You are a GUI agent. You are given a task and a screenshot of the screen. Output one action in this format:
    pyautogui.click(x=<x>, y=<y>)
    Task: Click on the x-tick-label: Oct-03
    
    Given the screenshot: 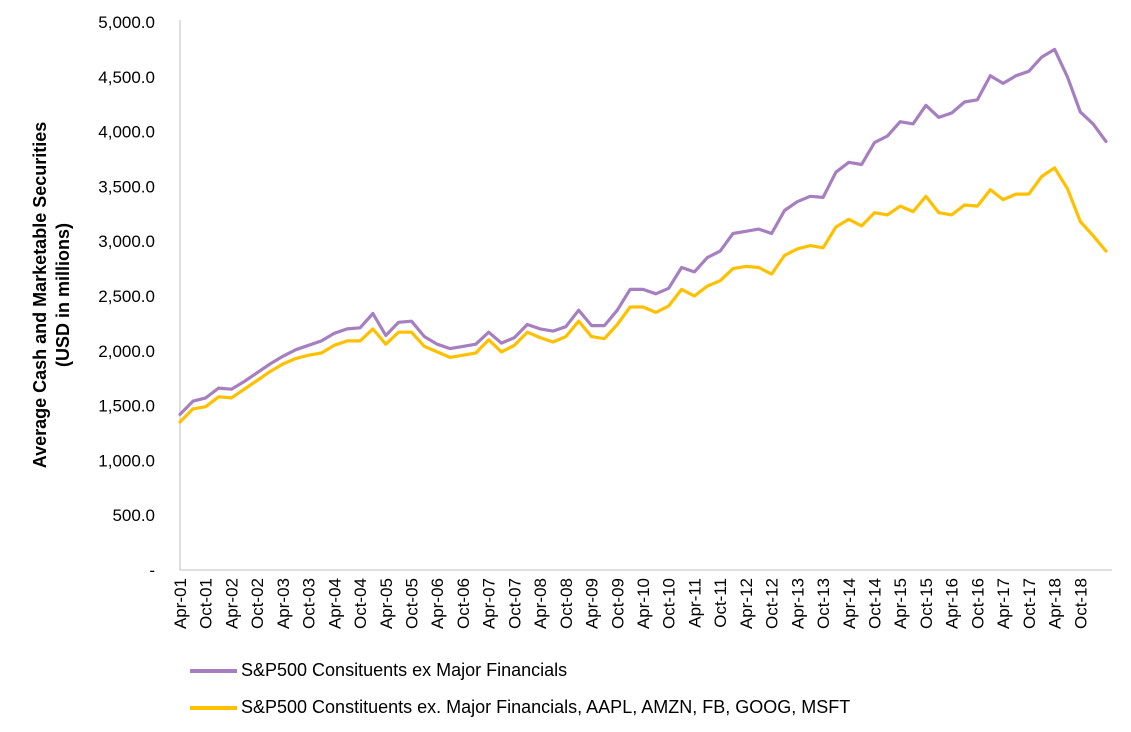 What is the action you would take?
    pyautogui.click(x=309, y=603)
    